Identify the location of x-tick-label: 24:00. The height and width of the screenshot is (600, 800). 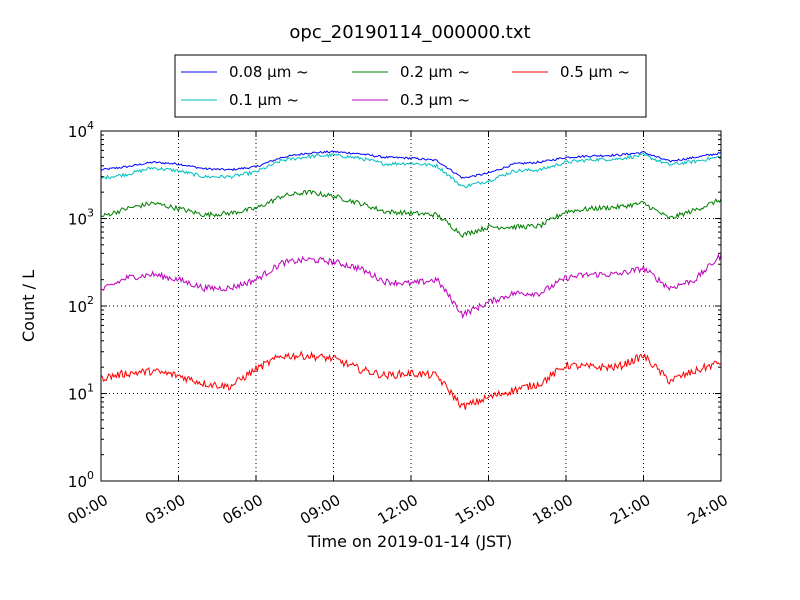
(708, 509).